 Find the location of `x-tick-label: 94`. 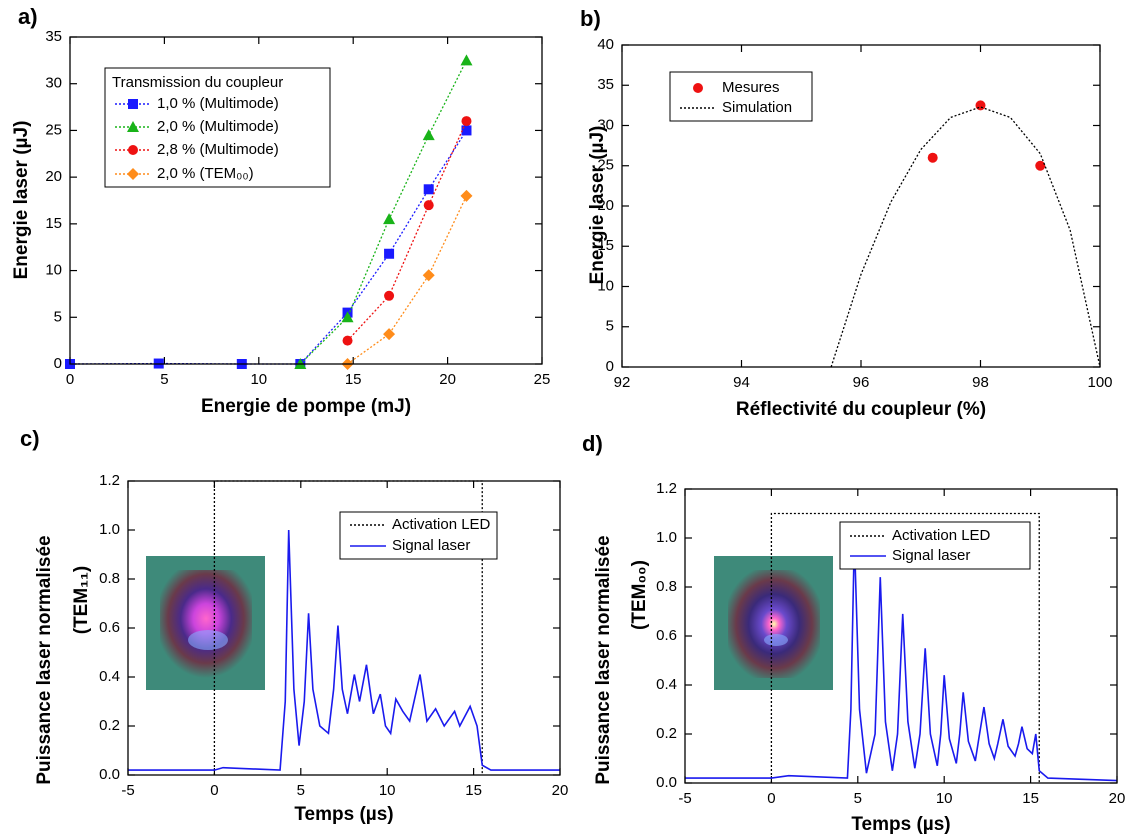

x-tick-label: 94 is located at coordinates (741, 382).